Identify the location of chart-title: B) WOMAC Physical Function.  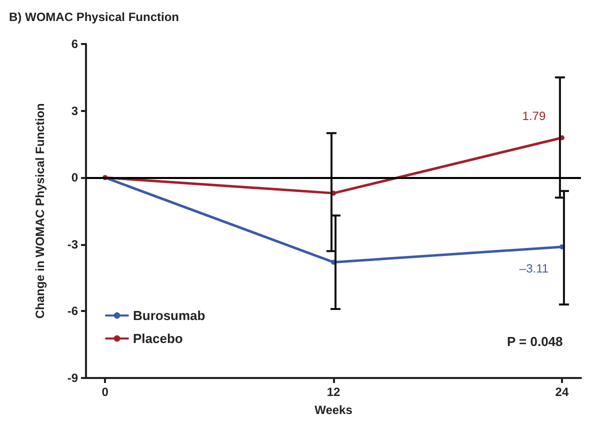
(94, 17).